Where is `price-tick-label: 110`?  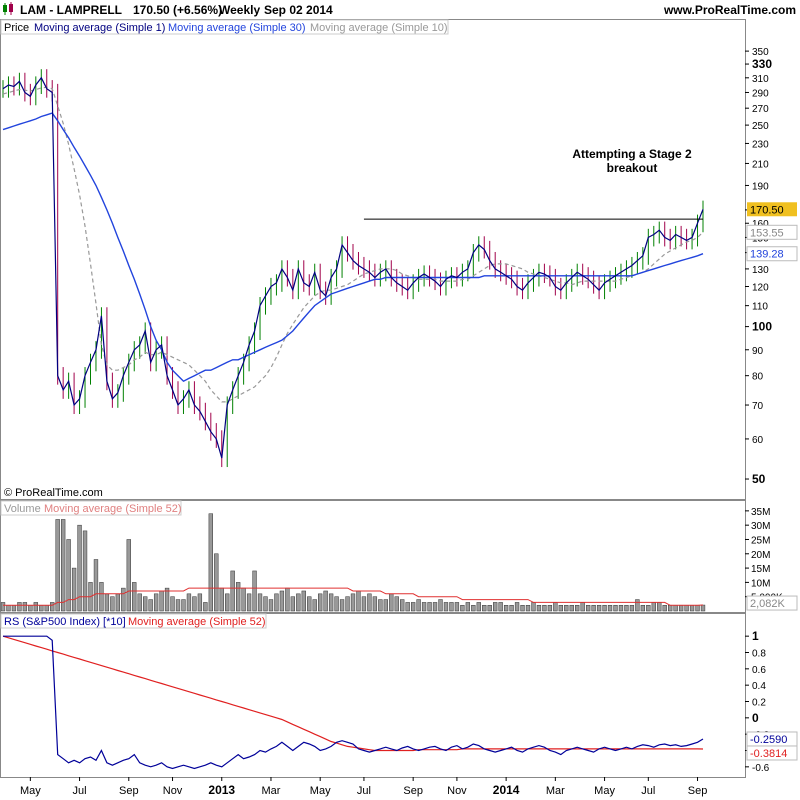 price-tick-label: 110 is located at coordinates (760, 307).